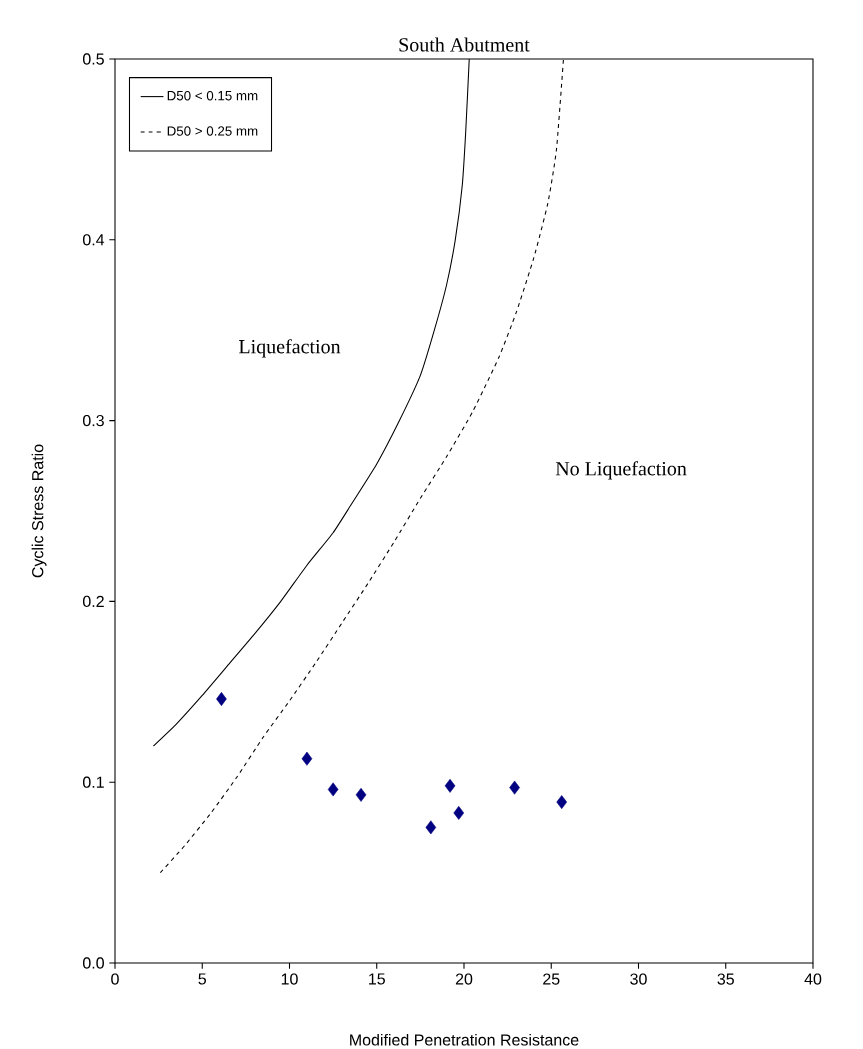 The image size is (863, 1049). I want to click on x-tick-label: 40, so click(813, 979).